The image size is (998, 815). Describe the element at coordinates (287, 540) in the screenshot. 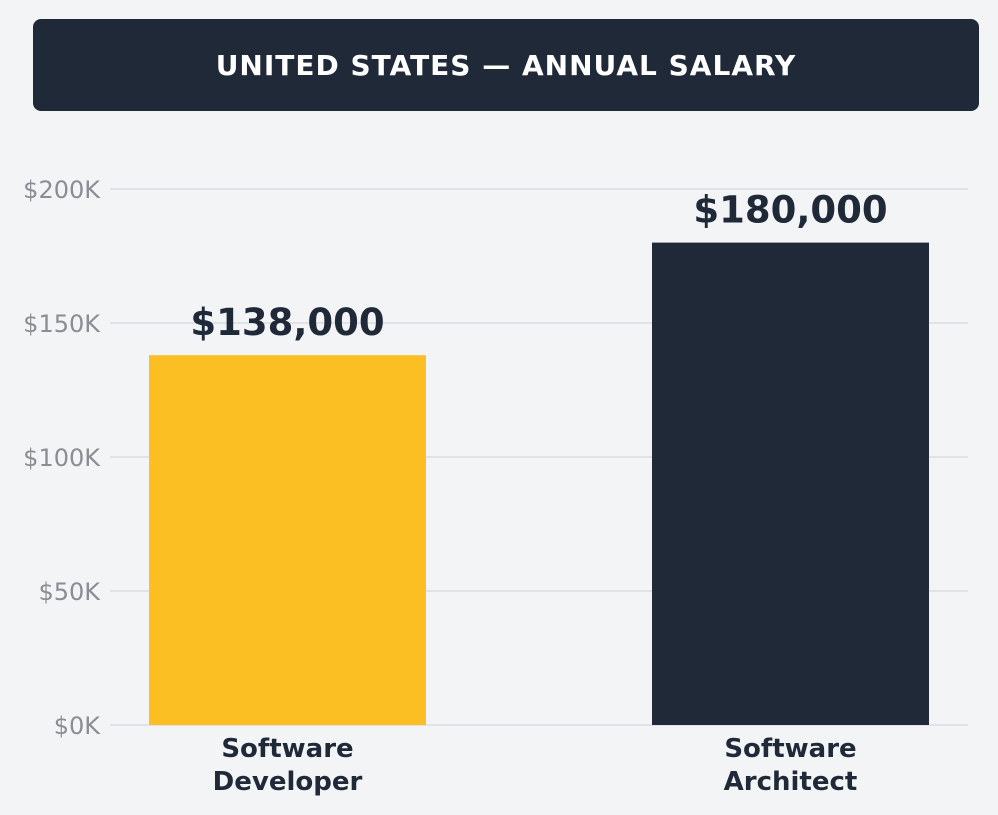

I see `bar` at that location.